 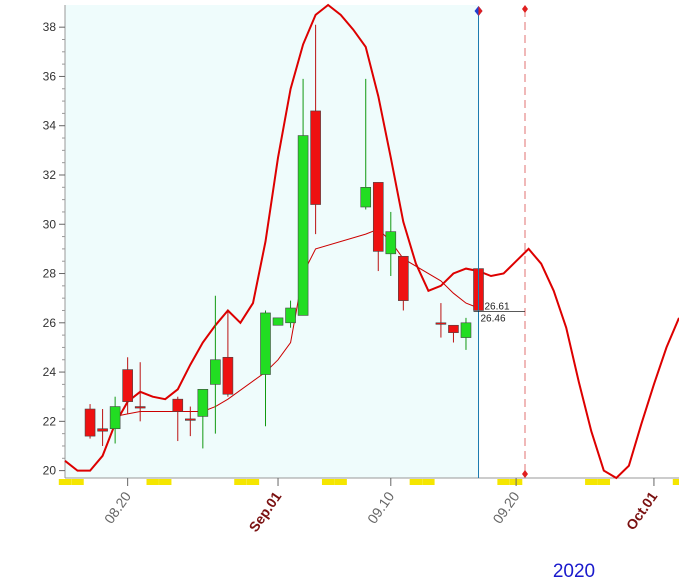 I want to click on y-tick-label: 28, so click(x=50, y=274).